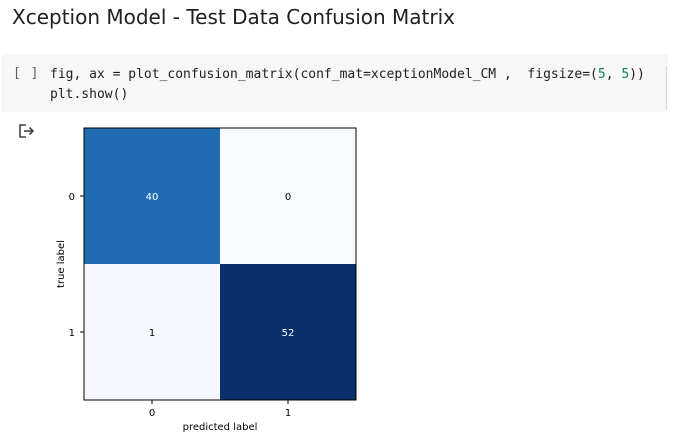  Describe the element at coordinates (27, 131) in the screenshot. I see `output-arrow-icon` at that location.